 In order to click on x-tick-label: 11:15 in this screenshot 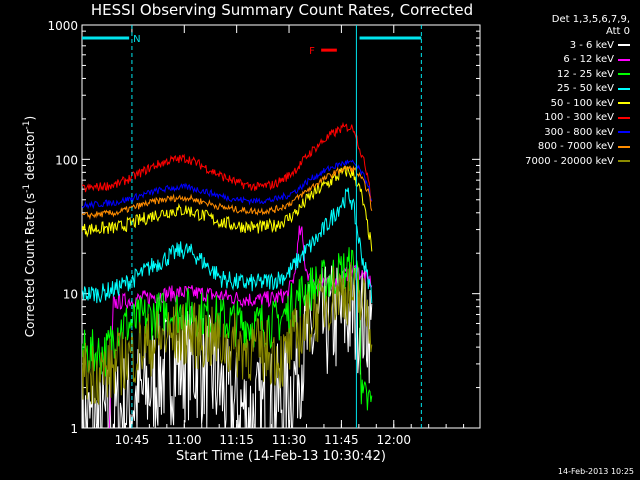, I will do `click(236, 440)`.